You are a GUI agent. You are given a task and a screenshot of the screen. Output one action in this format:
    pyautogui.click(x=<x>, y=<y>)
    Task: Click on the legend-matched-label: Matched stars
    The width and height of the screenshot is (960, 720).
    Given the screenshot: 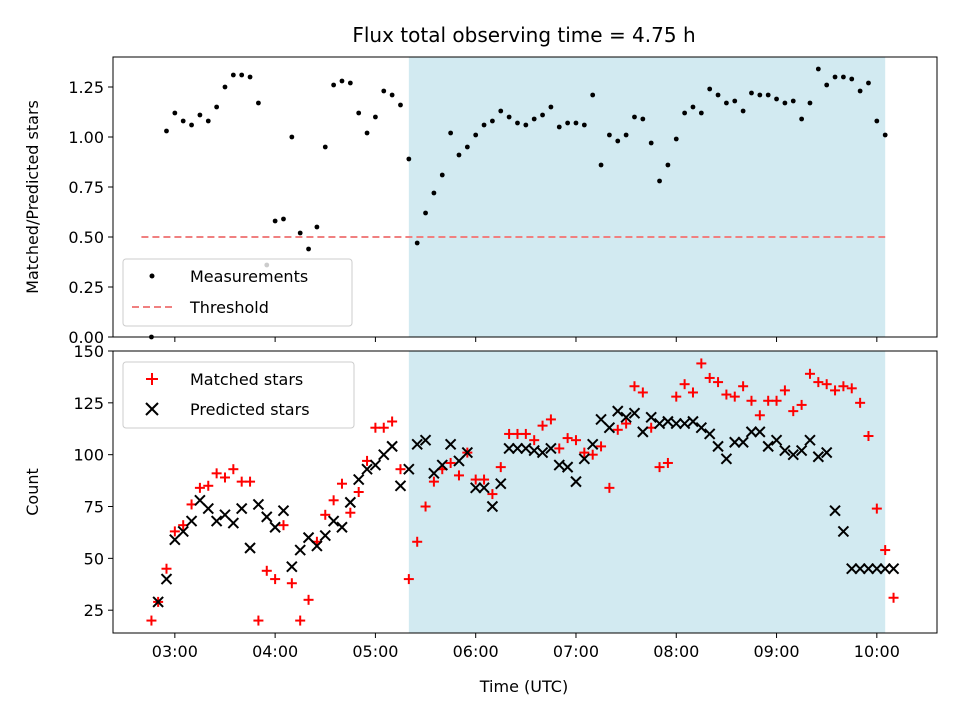 What is the action you would take?
    pyautogui.click(x=246, y=379)
    